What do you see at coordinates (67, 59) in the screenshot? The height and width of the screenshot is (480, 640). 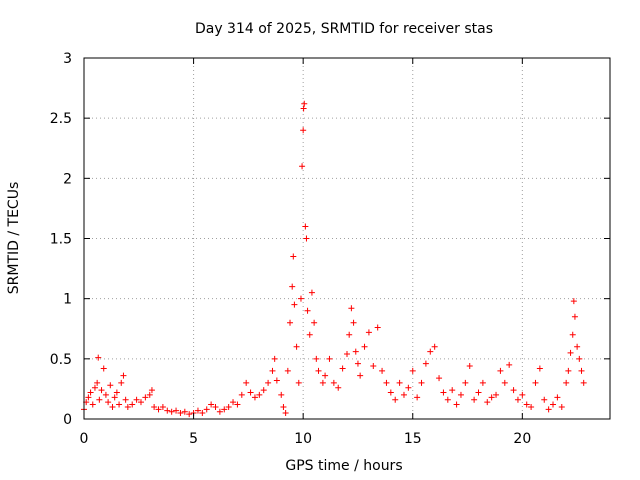 I see `y-tick-label: 3` at bounding box center [67, 59].